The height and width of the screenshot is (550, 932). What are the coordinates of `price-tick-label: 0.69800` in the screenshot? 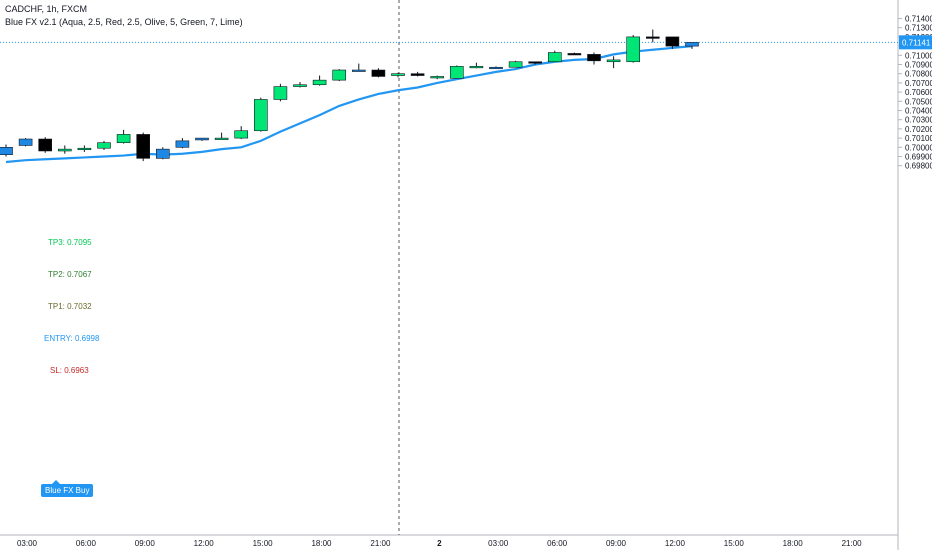 It's located at (918, 166).